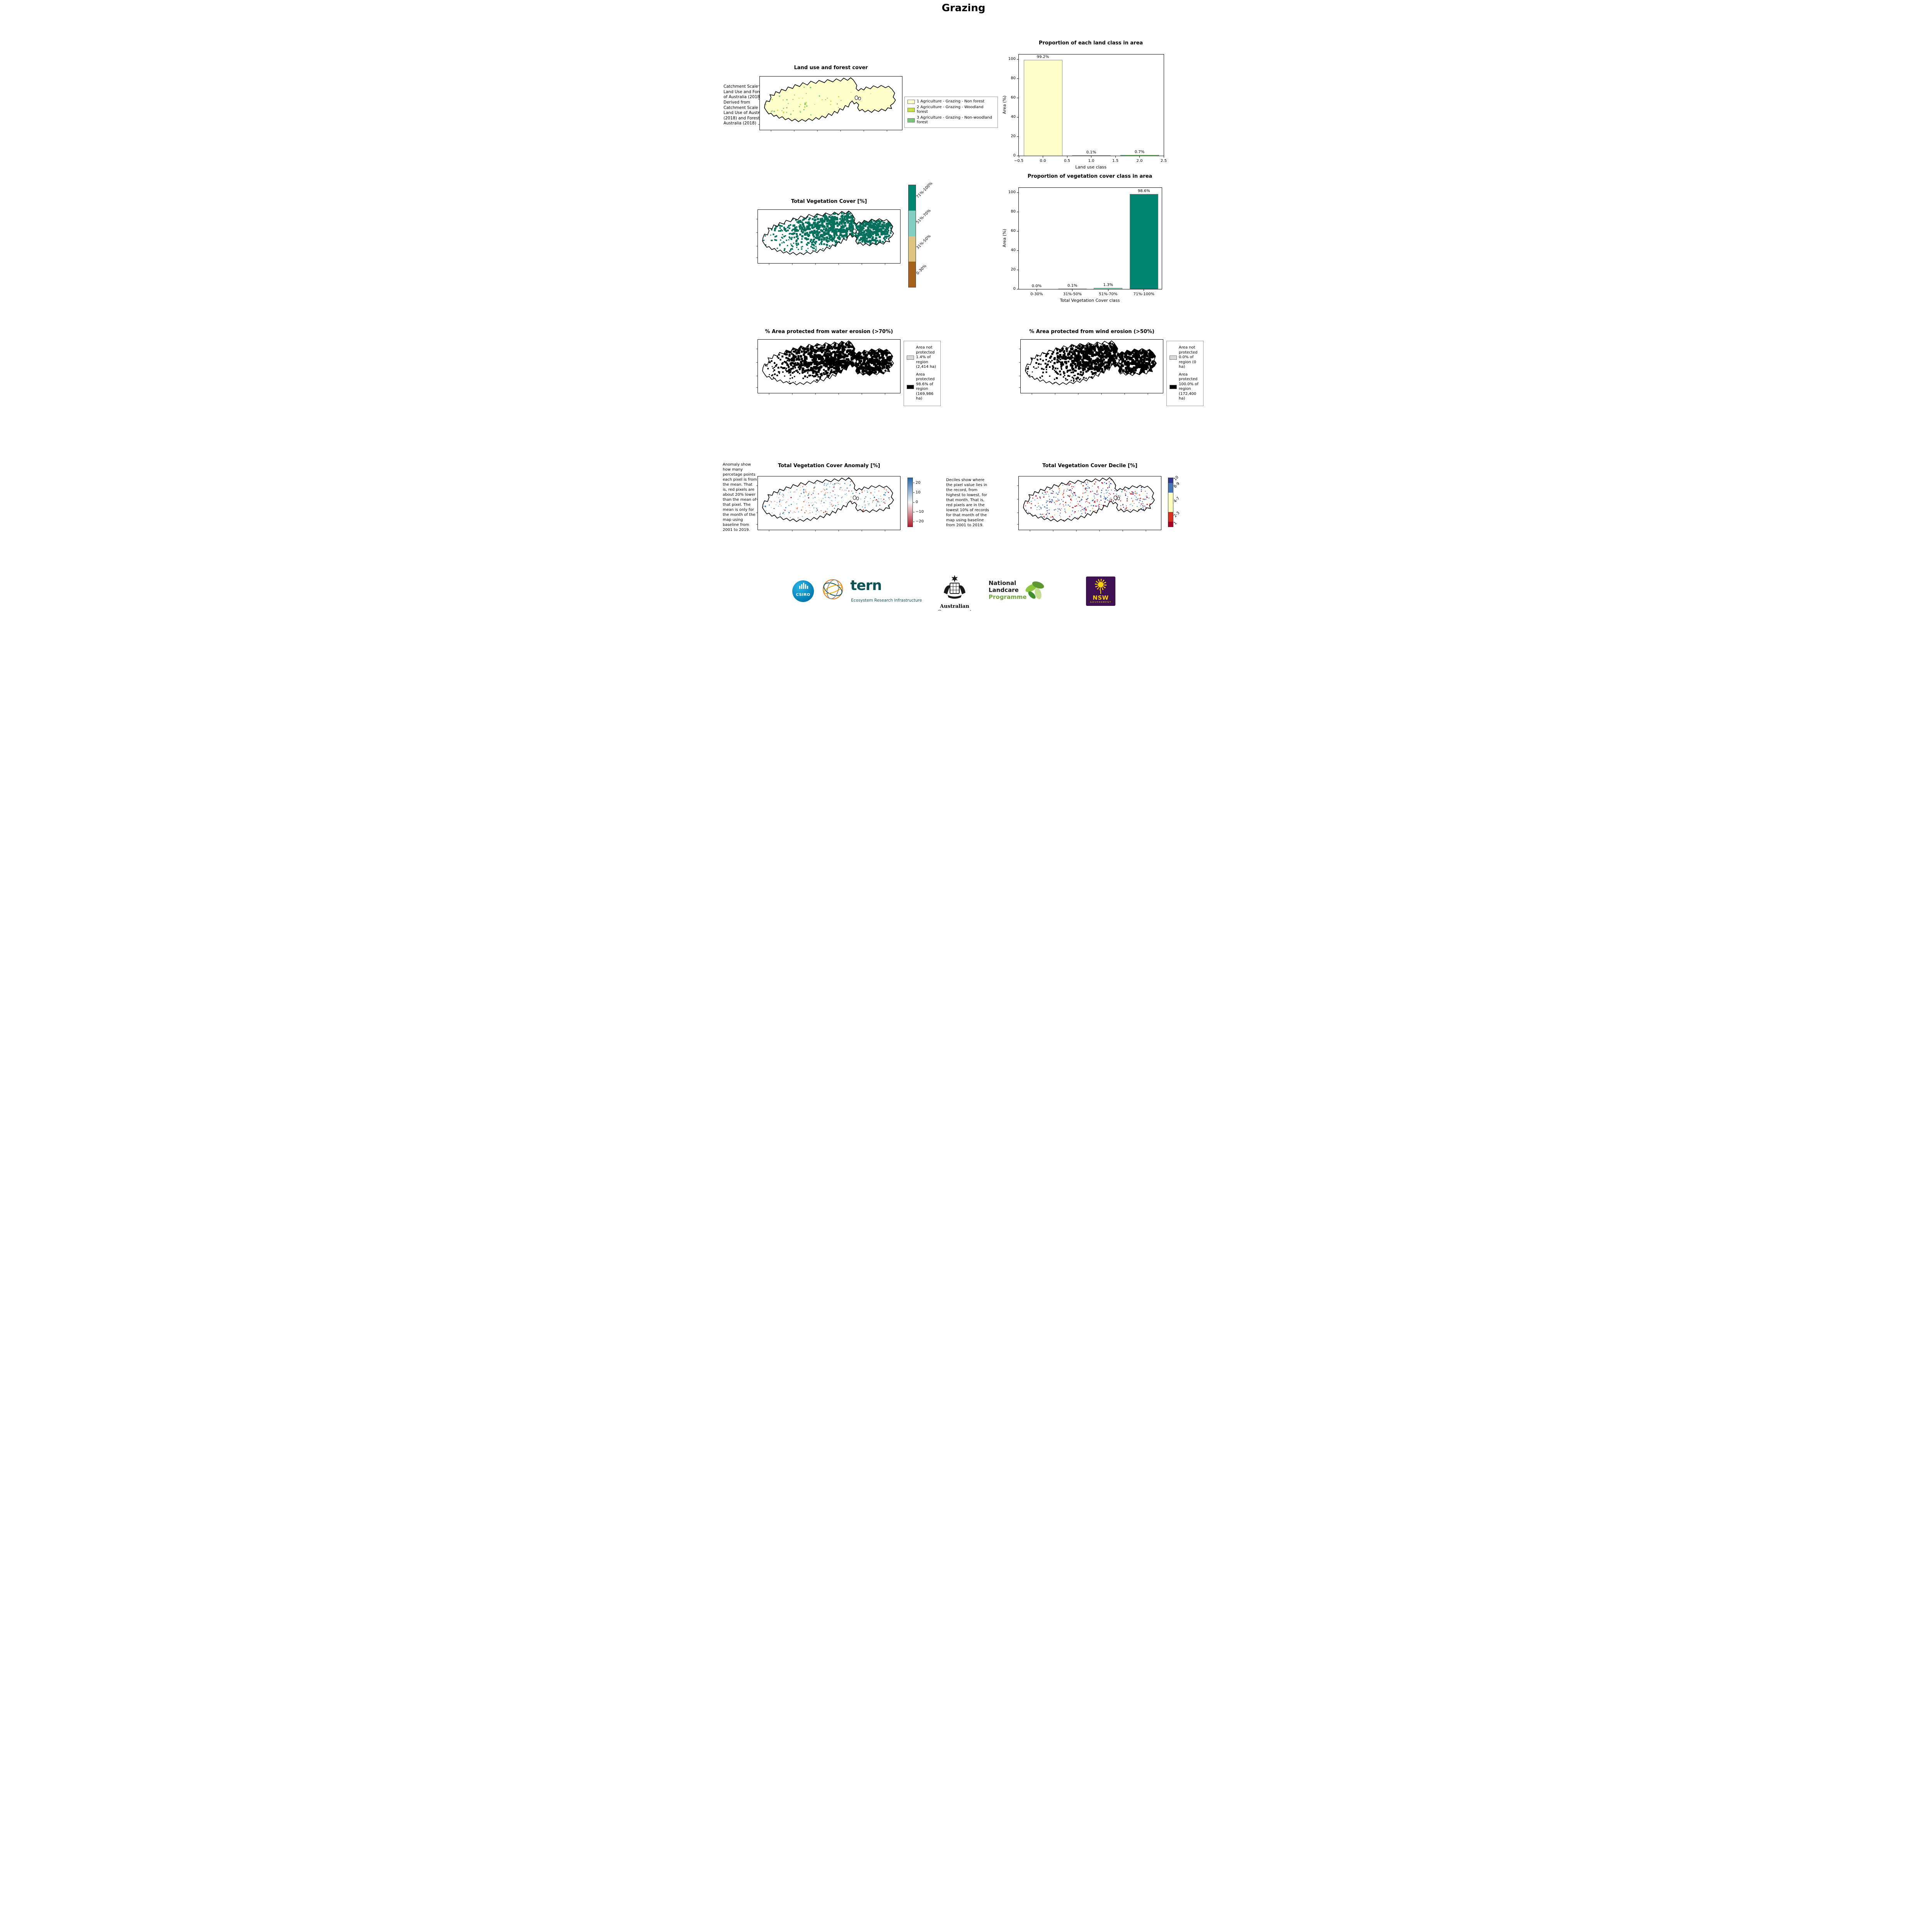 This screenshot has width=1927, height=1932. Describe the element at coordinates (1036, 294) in the screenshot. I see `x-tick-label: 0-30%` at that location.